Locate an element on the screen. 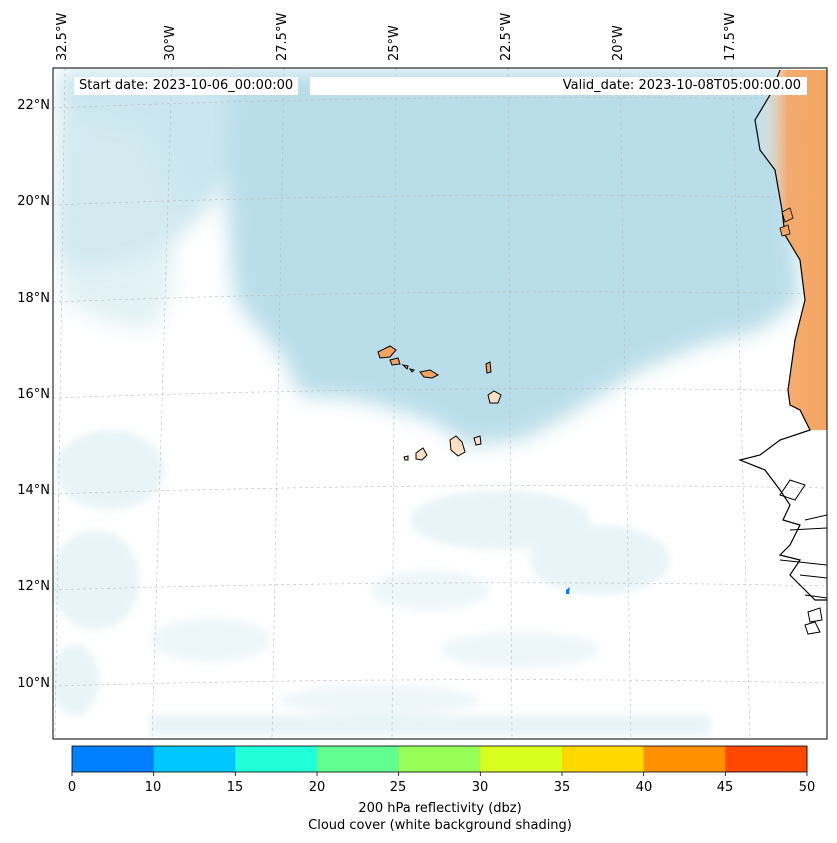 The width and height of the screenshot is (837, 843). colorbar is located at coordinates (439, 760).